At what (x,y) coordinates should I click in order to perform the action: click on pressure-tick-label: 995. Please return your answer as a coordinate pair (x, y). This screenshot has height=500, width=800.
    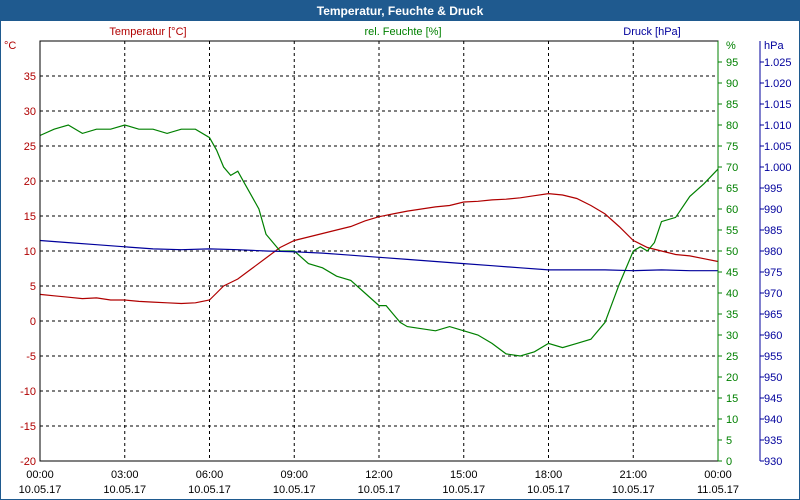
    Looking at the image, I should click on (773, 189).